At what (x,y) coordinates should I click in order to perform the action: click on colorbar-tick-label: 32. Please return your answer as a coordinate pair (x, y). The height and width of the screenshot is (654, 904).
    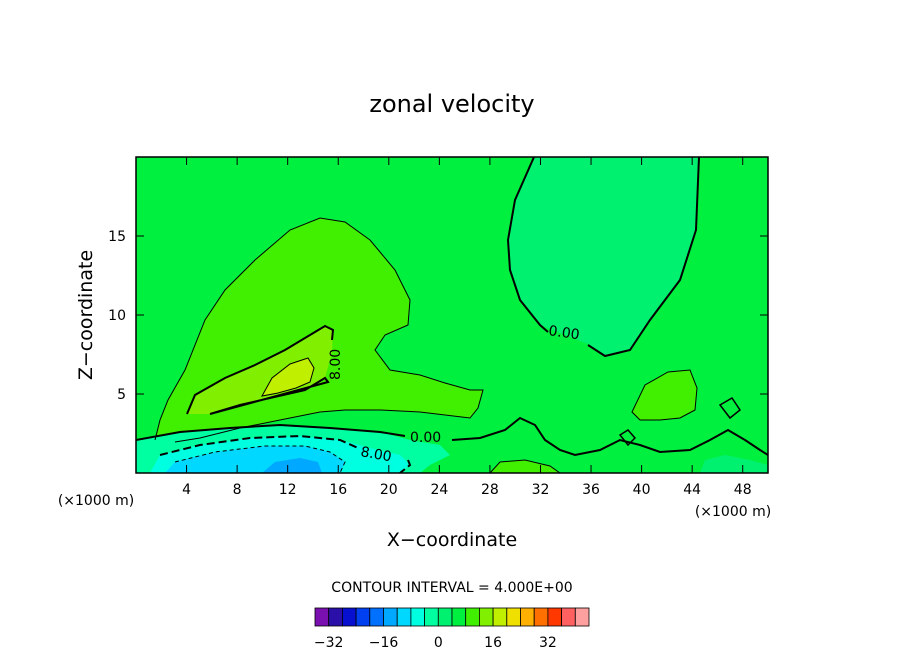
    Looking at the image, I should click on (548, 643).